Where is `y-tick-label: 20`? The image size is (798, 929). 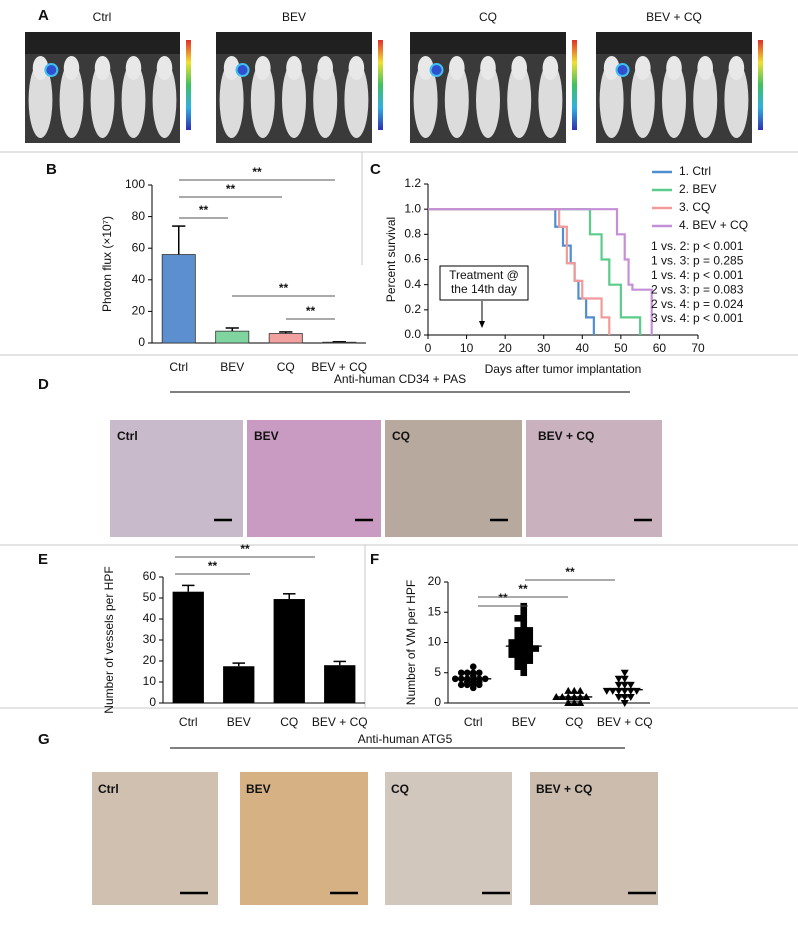
y-tick-label: 20 is located at coordinates (435, 581).